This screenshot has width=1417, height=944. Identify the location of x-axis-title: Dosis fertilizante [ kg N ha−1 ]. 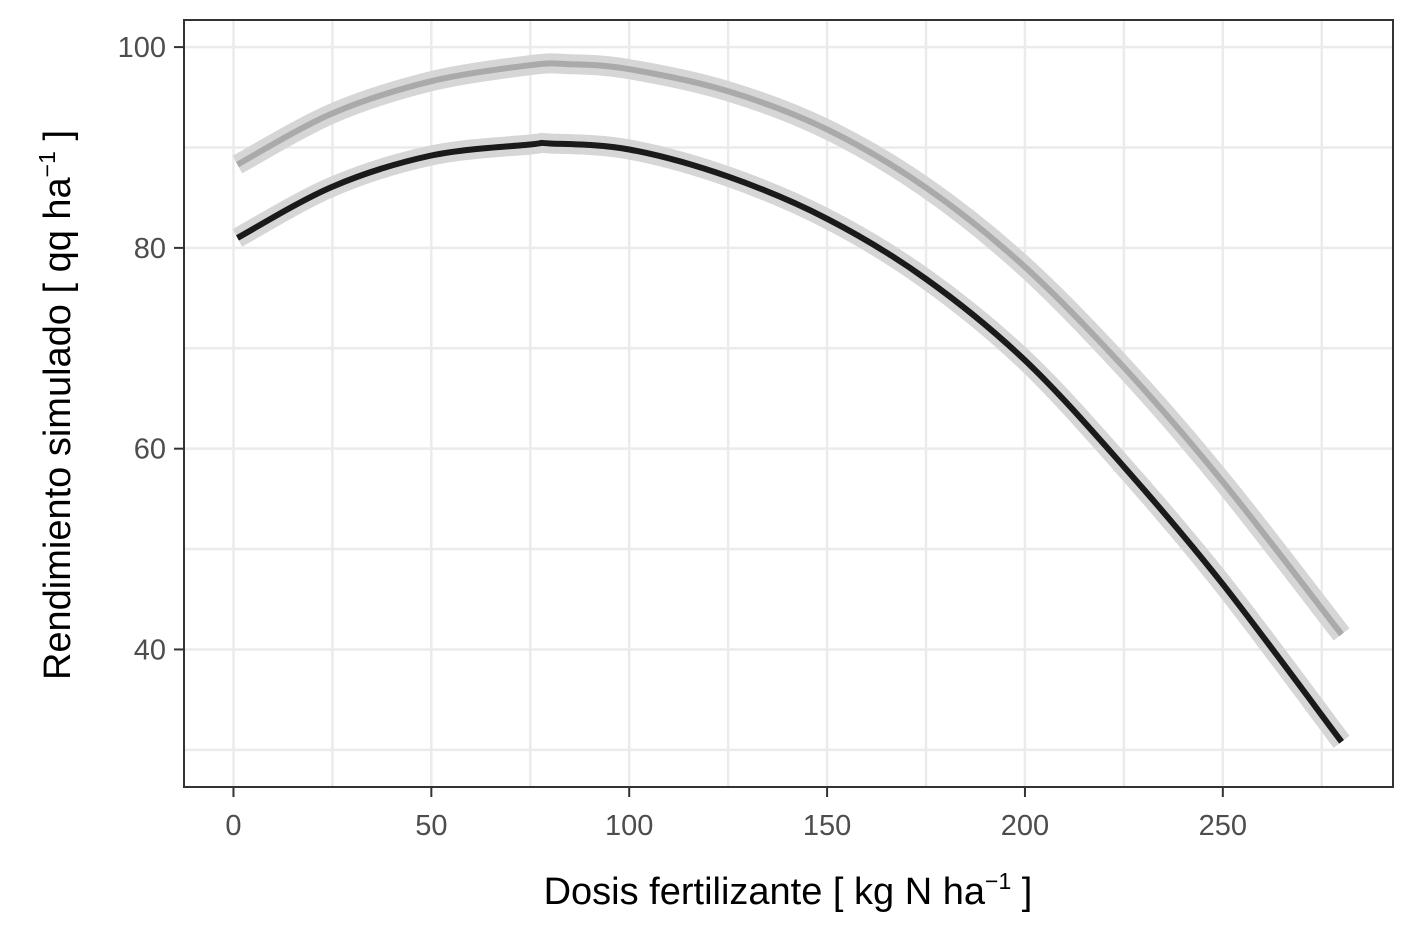
(788, 890).